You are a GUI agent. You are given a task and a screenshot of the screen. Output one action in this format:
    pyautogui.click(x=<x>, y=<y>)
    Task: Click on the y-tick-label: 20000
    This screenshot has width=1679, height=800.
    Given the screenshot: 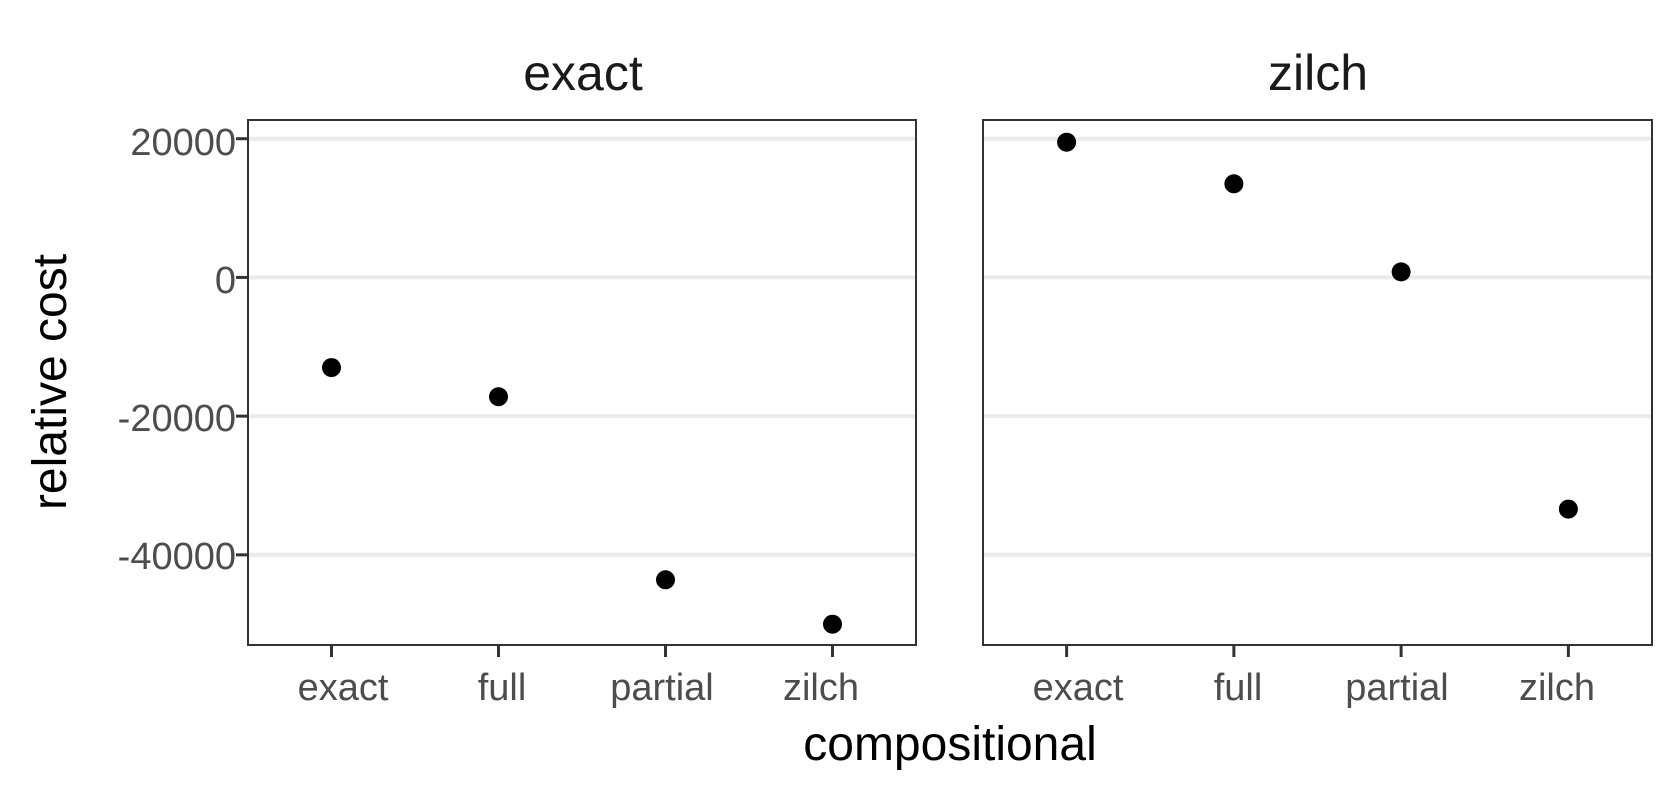 What is the action you would take?
    pyautogui.click(x=183, y=143)
    